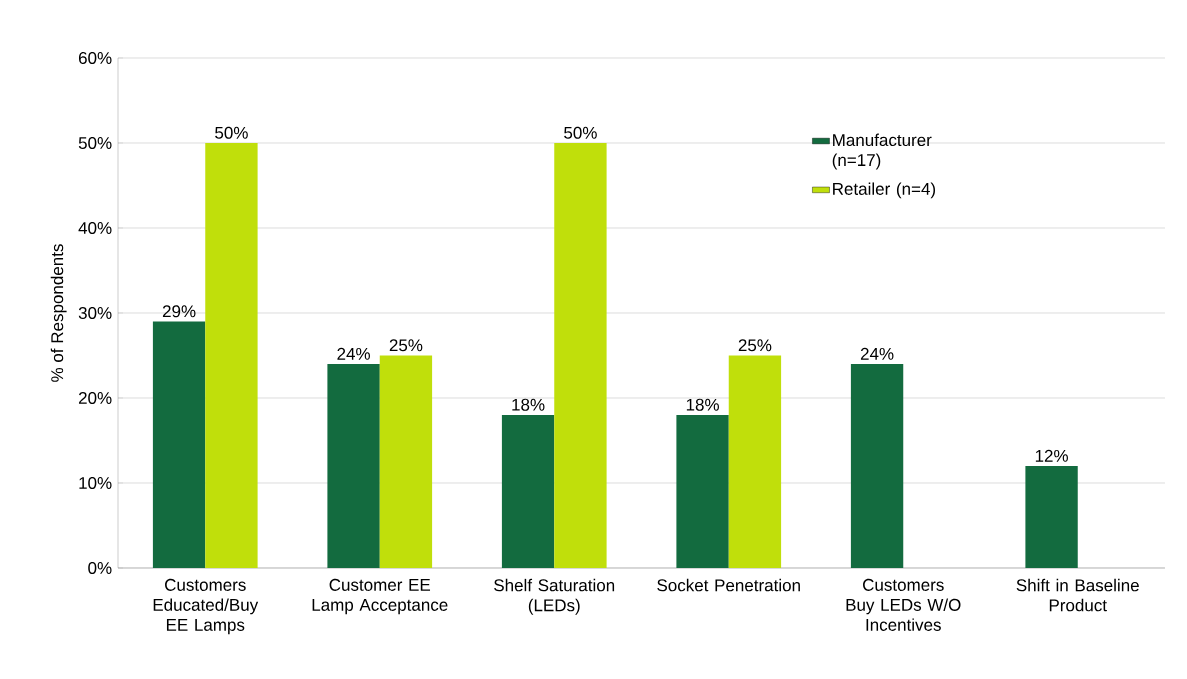 The width and height of the screenshot is (1187, 679). What do you see at coordinates (206, 606) in the screenshot?
I see `x-tick-label: Customers Educated/Buy EE Lamps` at bounding box center [206, 606].